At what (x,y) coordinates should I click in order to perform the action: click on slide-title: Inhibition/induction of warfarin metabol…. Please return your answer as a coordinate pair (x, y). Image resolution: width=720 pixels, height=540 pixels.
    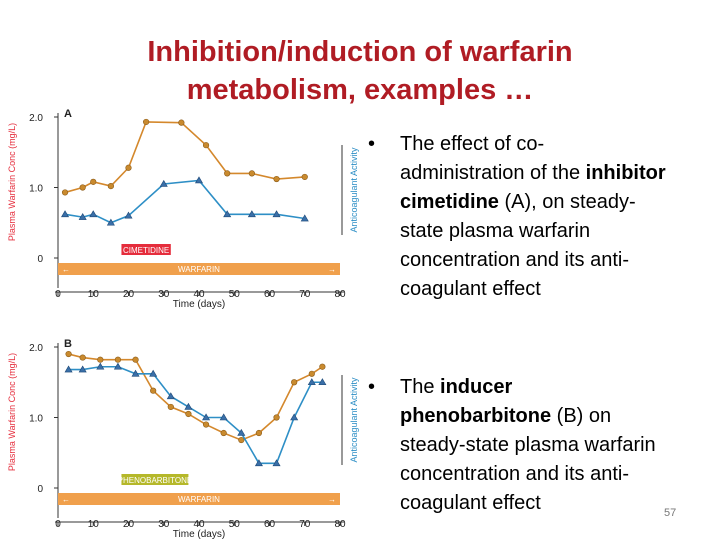
    Looking at the image, I should click on (360, 71).